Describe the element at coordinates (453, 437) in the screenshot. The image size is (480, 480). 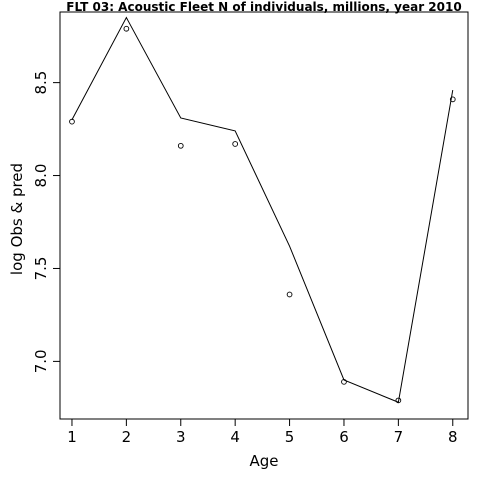
I see `x-tick-label: 8` at that location.